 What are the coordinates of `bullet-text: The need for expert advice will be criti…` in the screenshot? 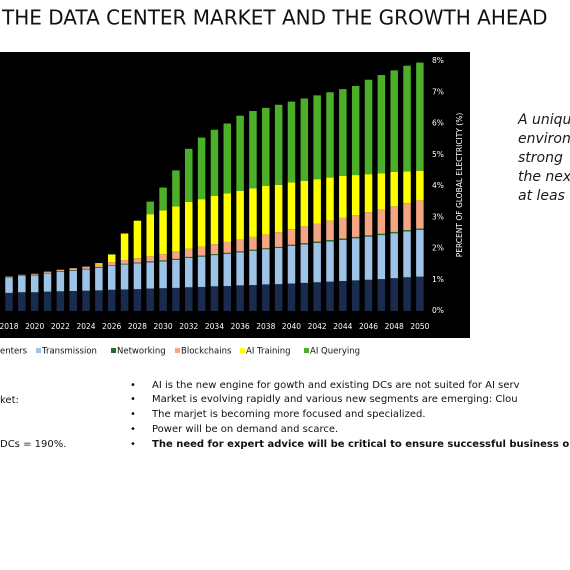 It's located at (360, 444).